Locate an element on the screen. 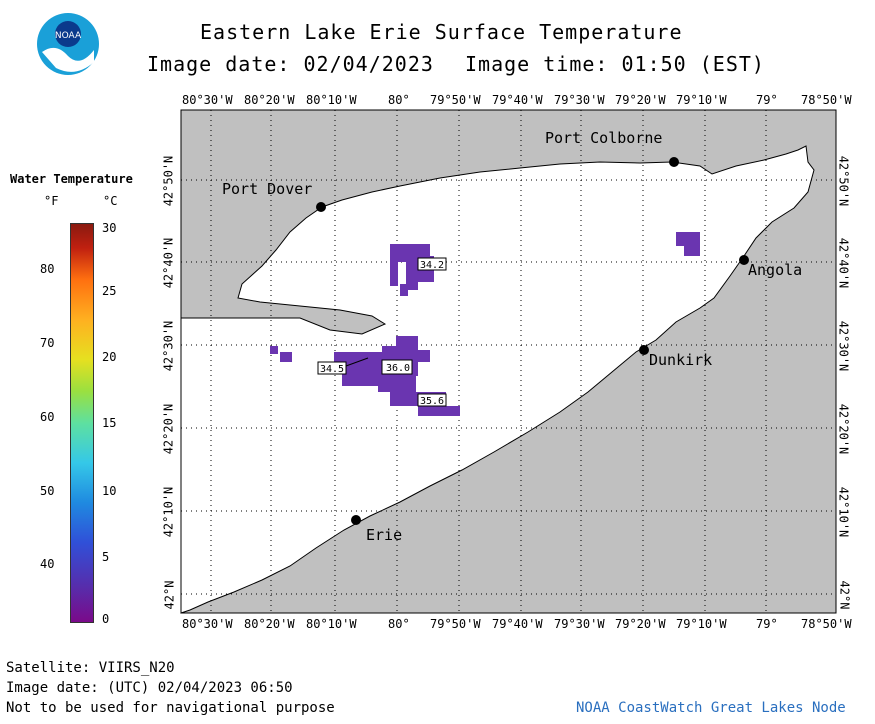 The height and width of the screenshot is (724, 875). credit-link: NOAA CoastWatch Great Lakes Node is located at coordinates (711, 708).